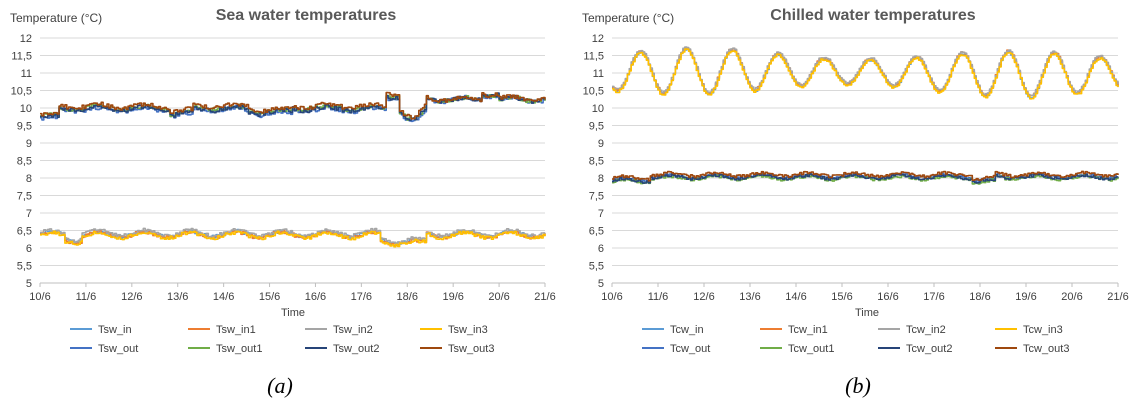  Describe the element at coordinates (471, 349) in the screenshot. I see `legend-label: Tsw_out3` at that location.